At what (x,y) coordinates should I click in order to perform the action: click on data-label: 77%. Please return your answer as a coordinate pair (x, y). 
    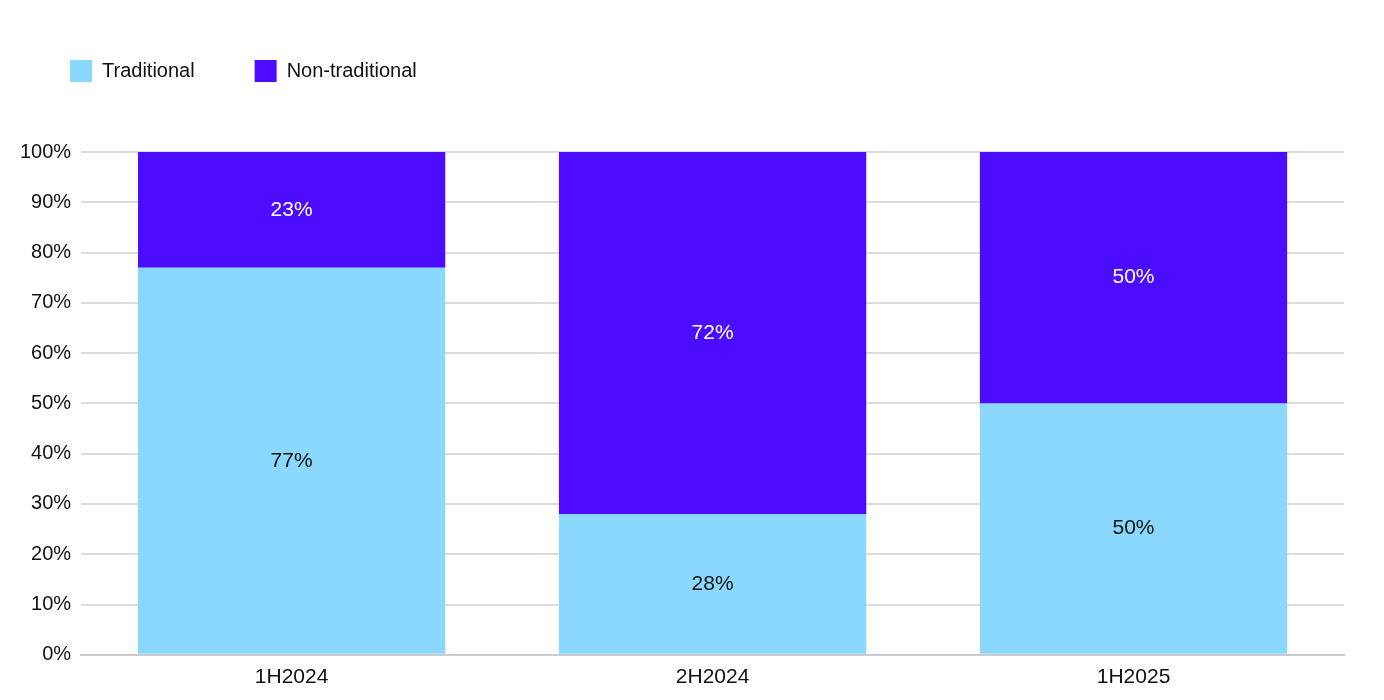
    Looking at the image, I should click on (291, 459).